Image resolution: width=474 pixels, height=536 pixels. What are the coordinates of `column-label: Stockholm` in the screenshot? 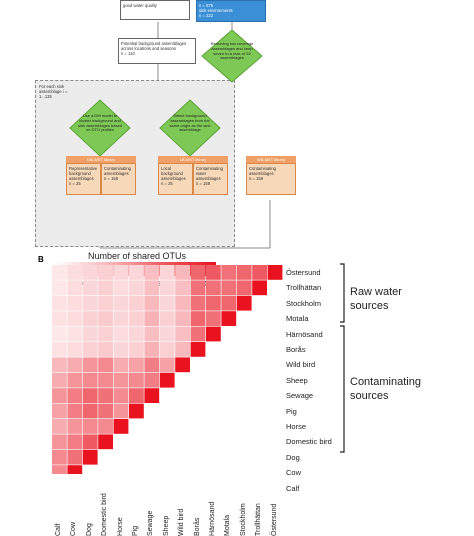 It's located at (243, 519).